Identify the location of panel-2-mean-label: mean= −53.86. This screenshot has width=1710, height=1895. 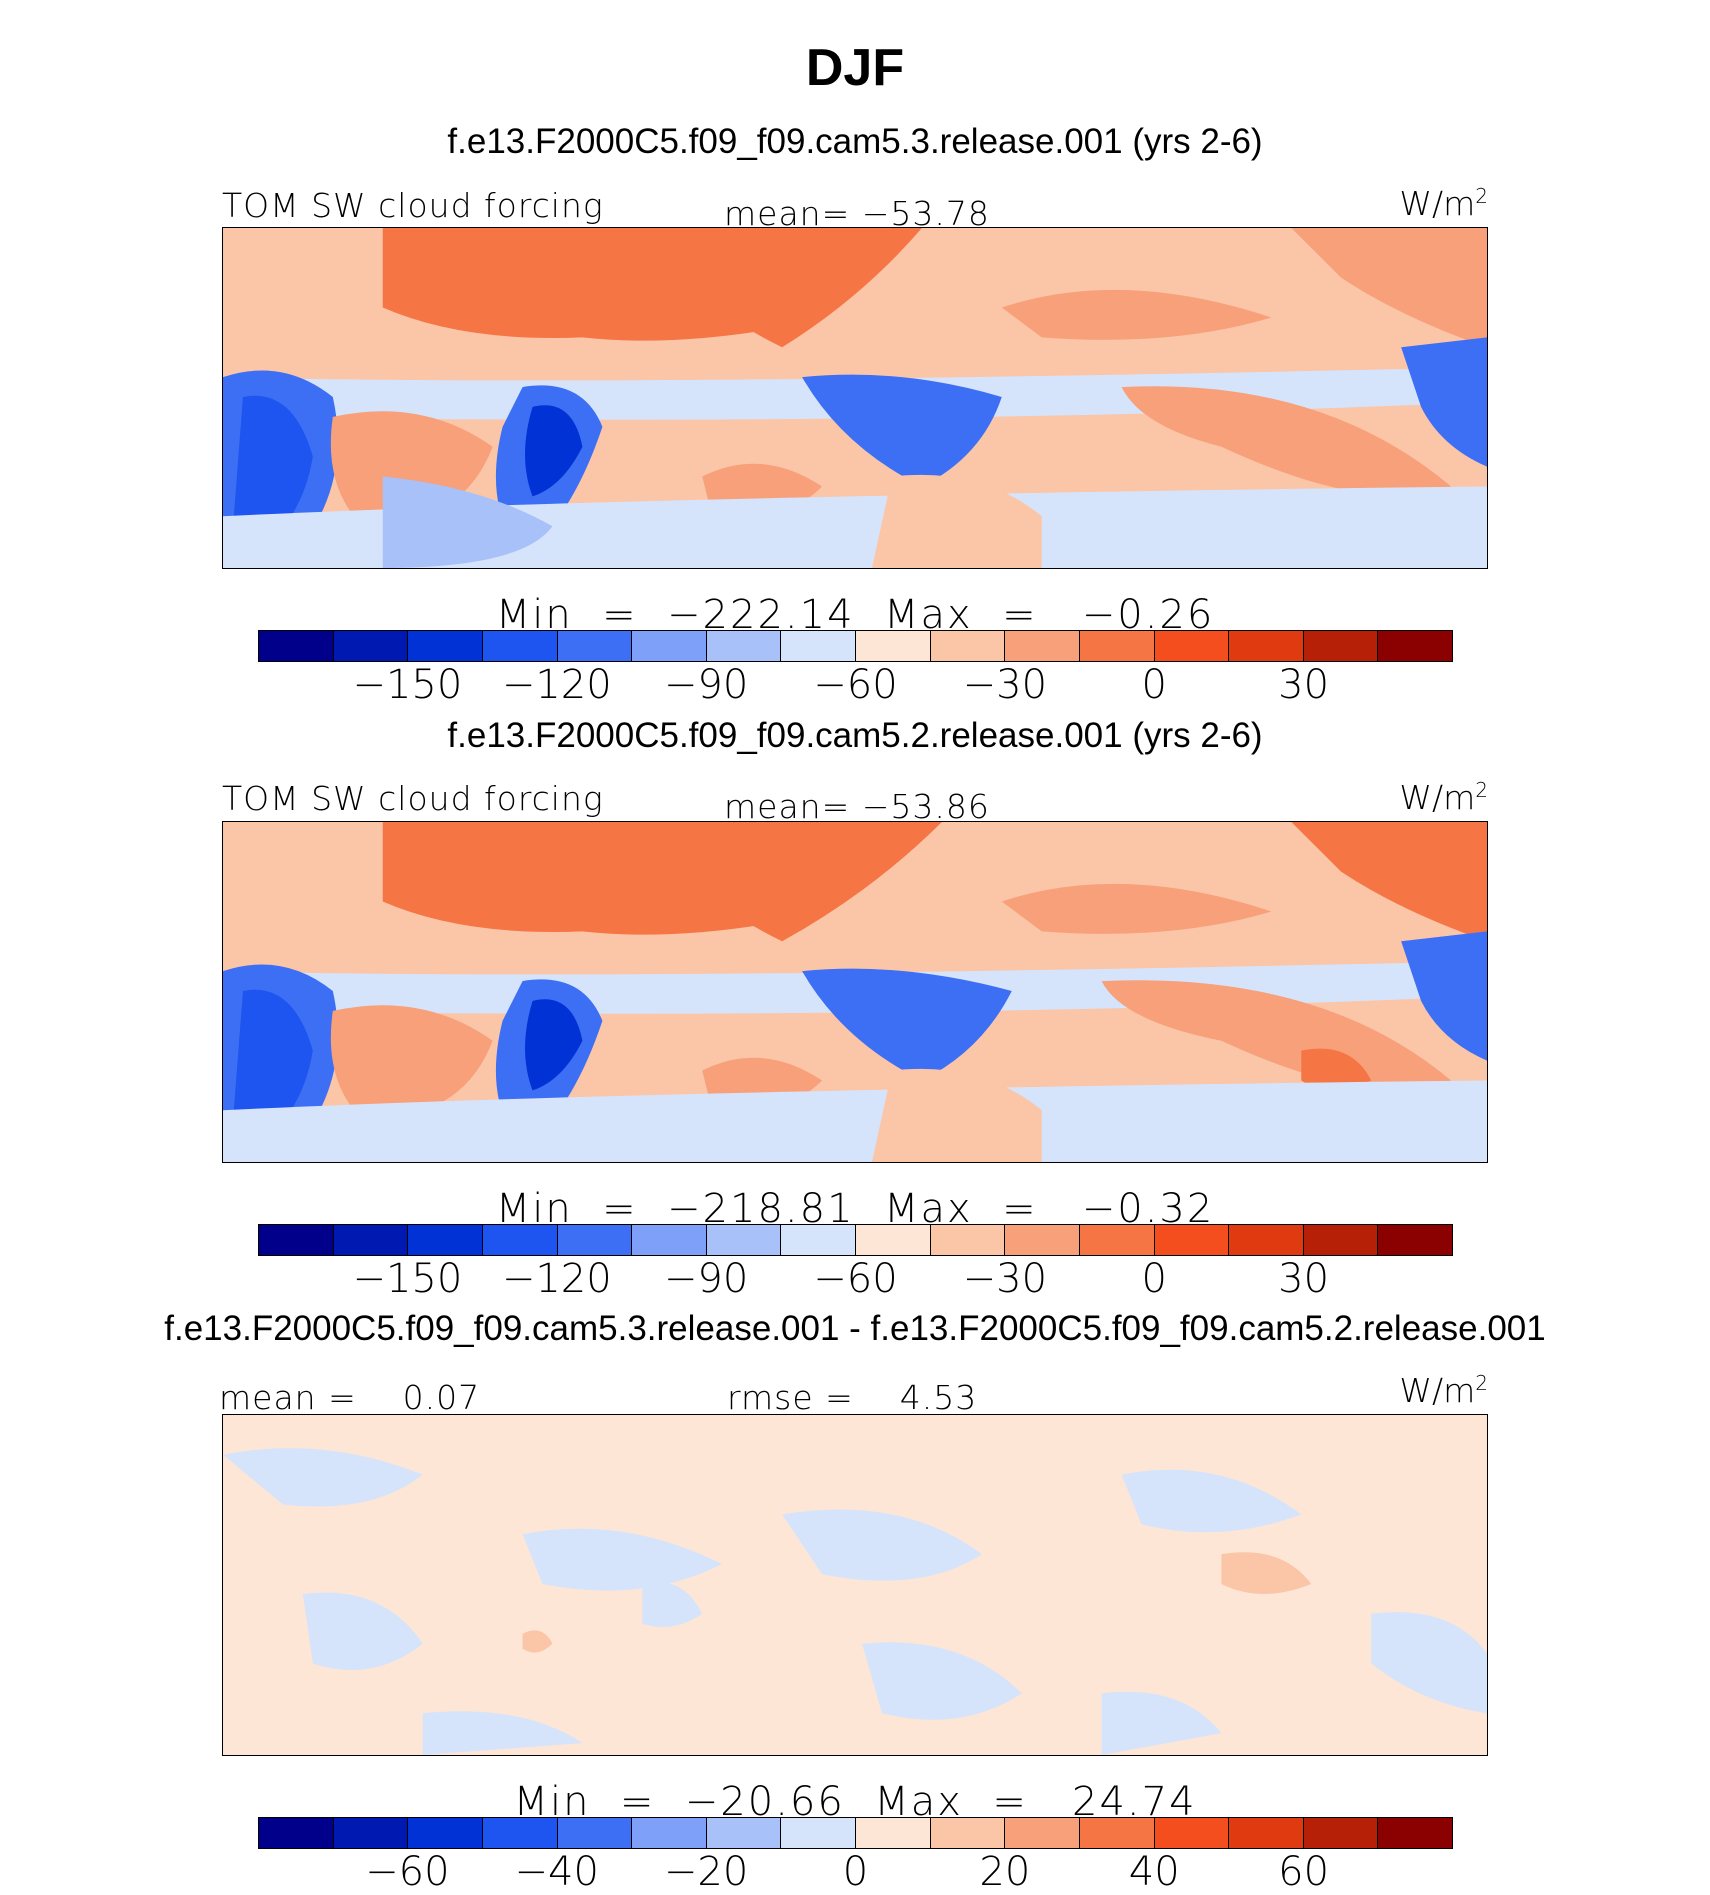
(857, 806).